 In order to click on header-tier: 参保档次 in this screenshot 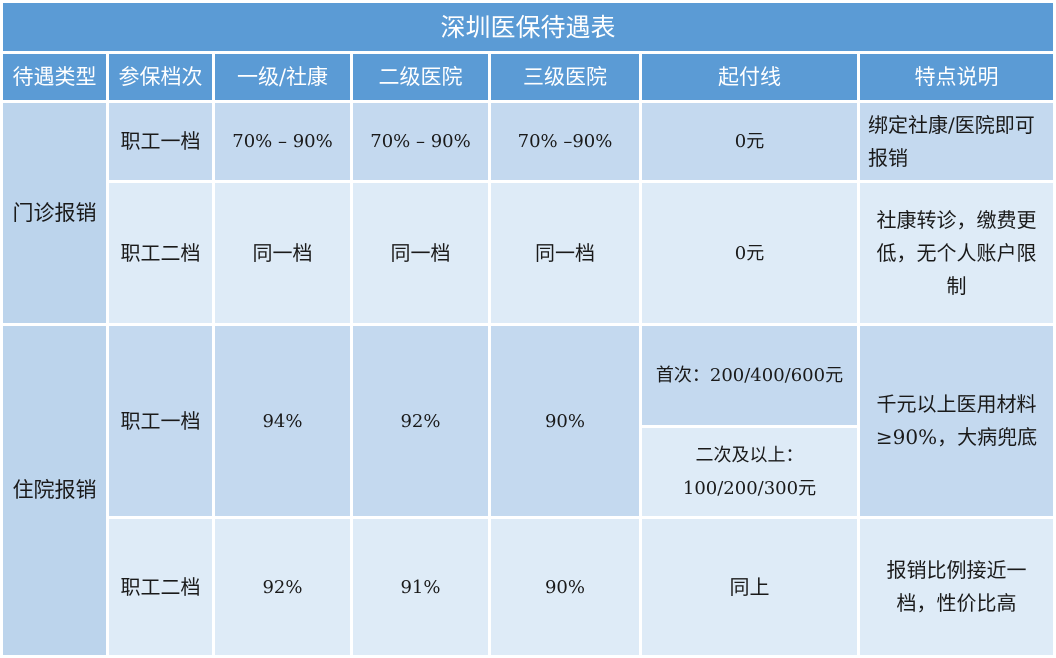, I will do `click(160, 77)`.